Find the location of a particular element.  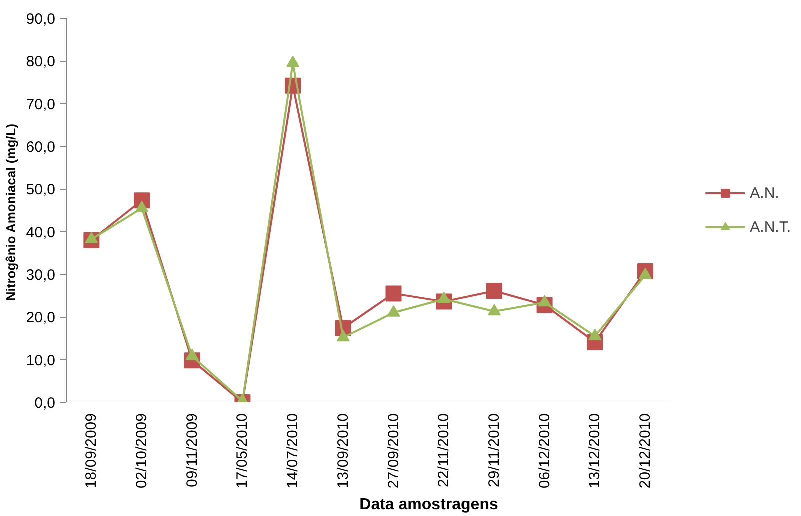

y-tick-label: 30,0 is located at coordinates (41, 275).